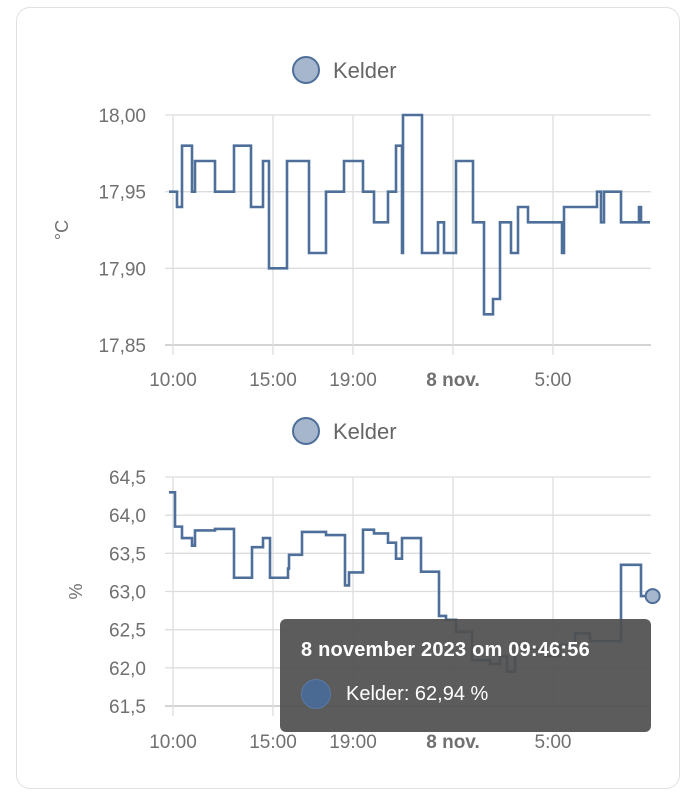  Describe the element at coordinates (62, 230) in the screenshot. I see `y-axis-label: °C` at that location.